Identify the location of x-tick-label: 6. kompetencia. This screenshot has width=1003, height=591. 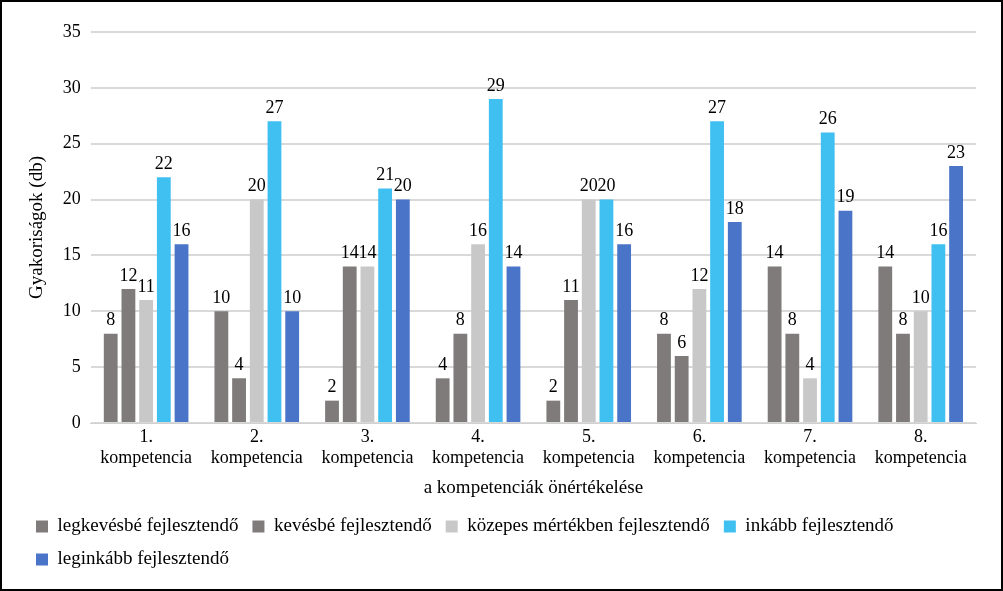
(699, 446).